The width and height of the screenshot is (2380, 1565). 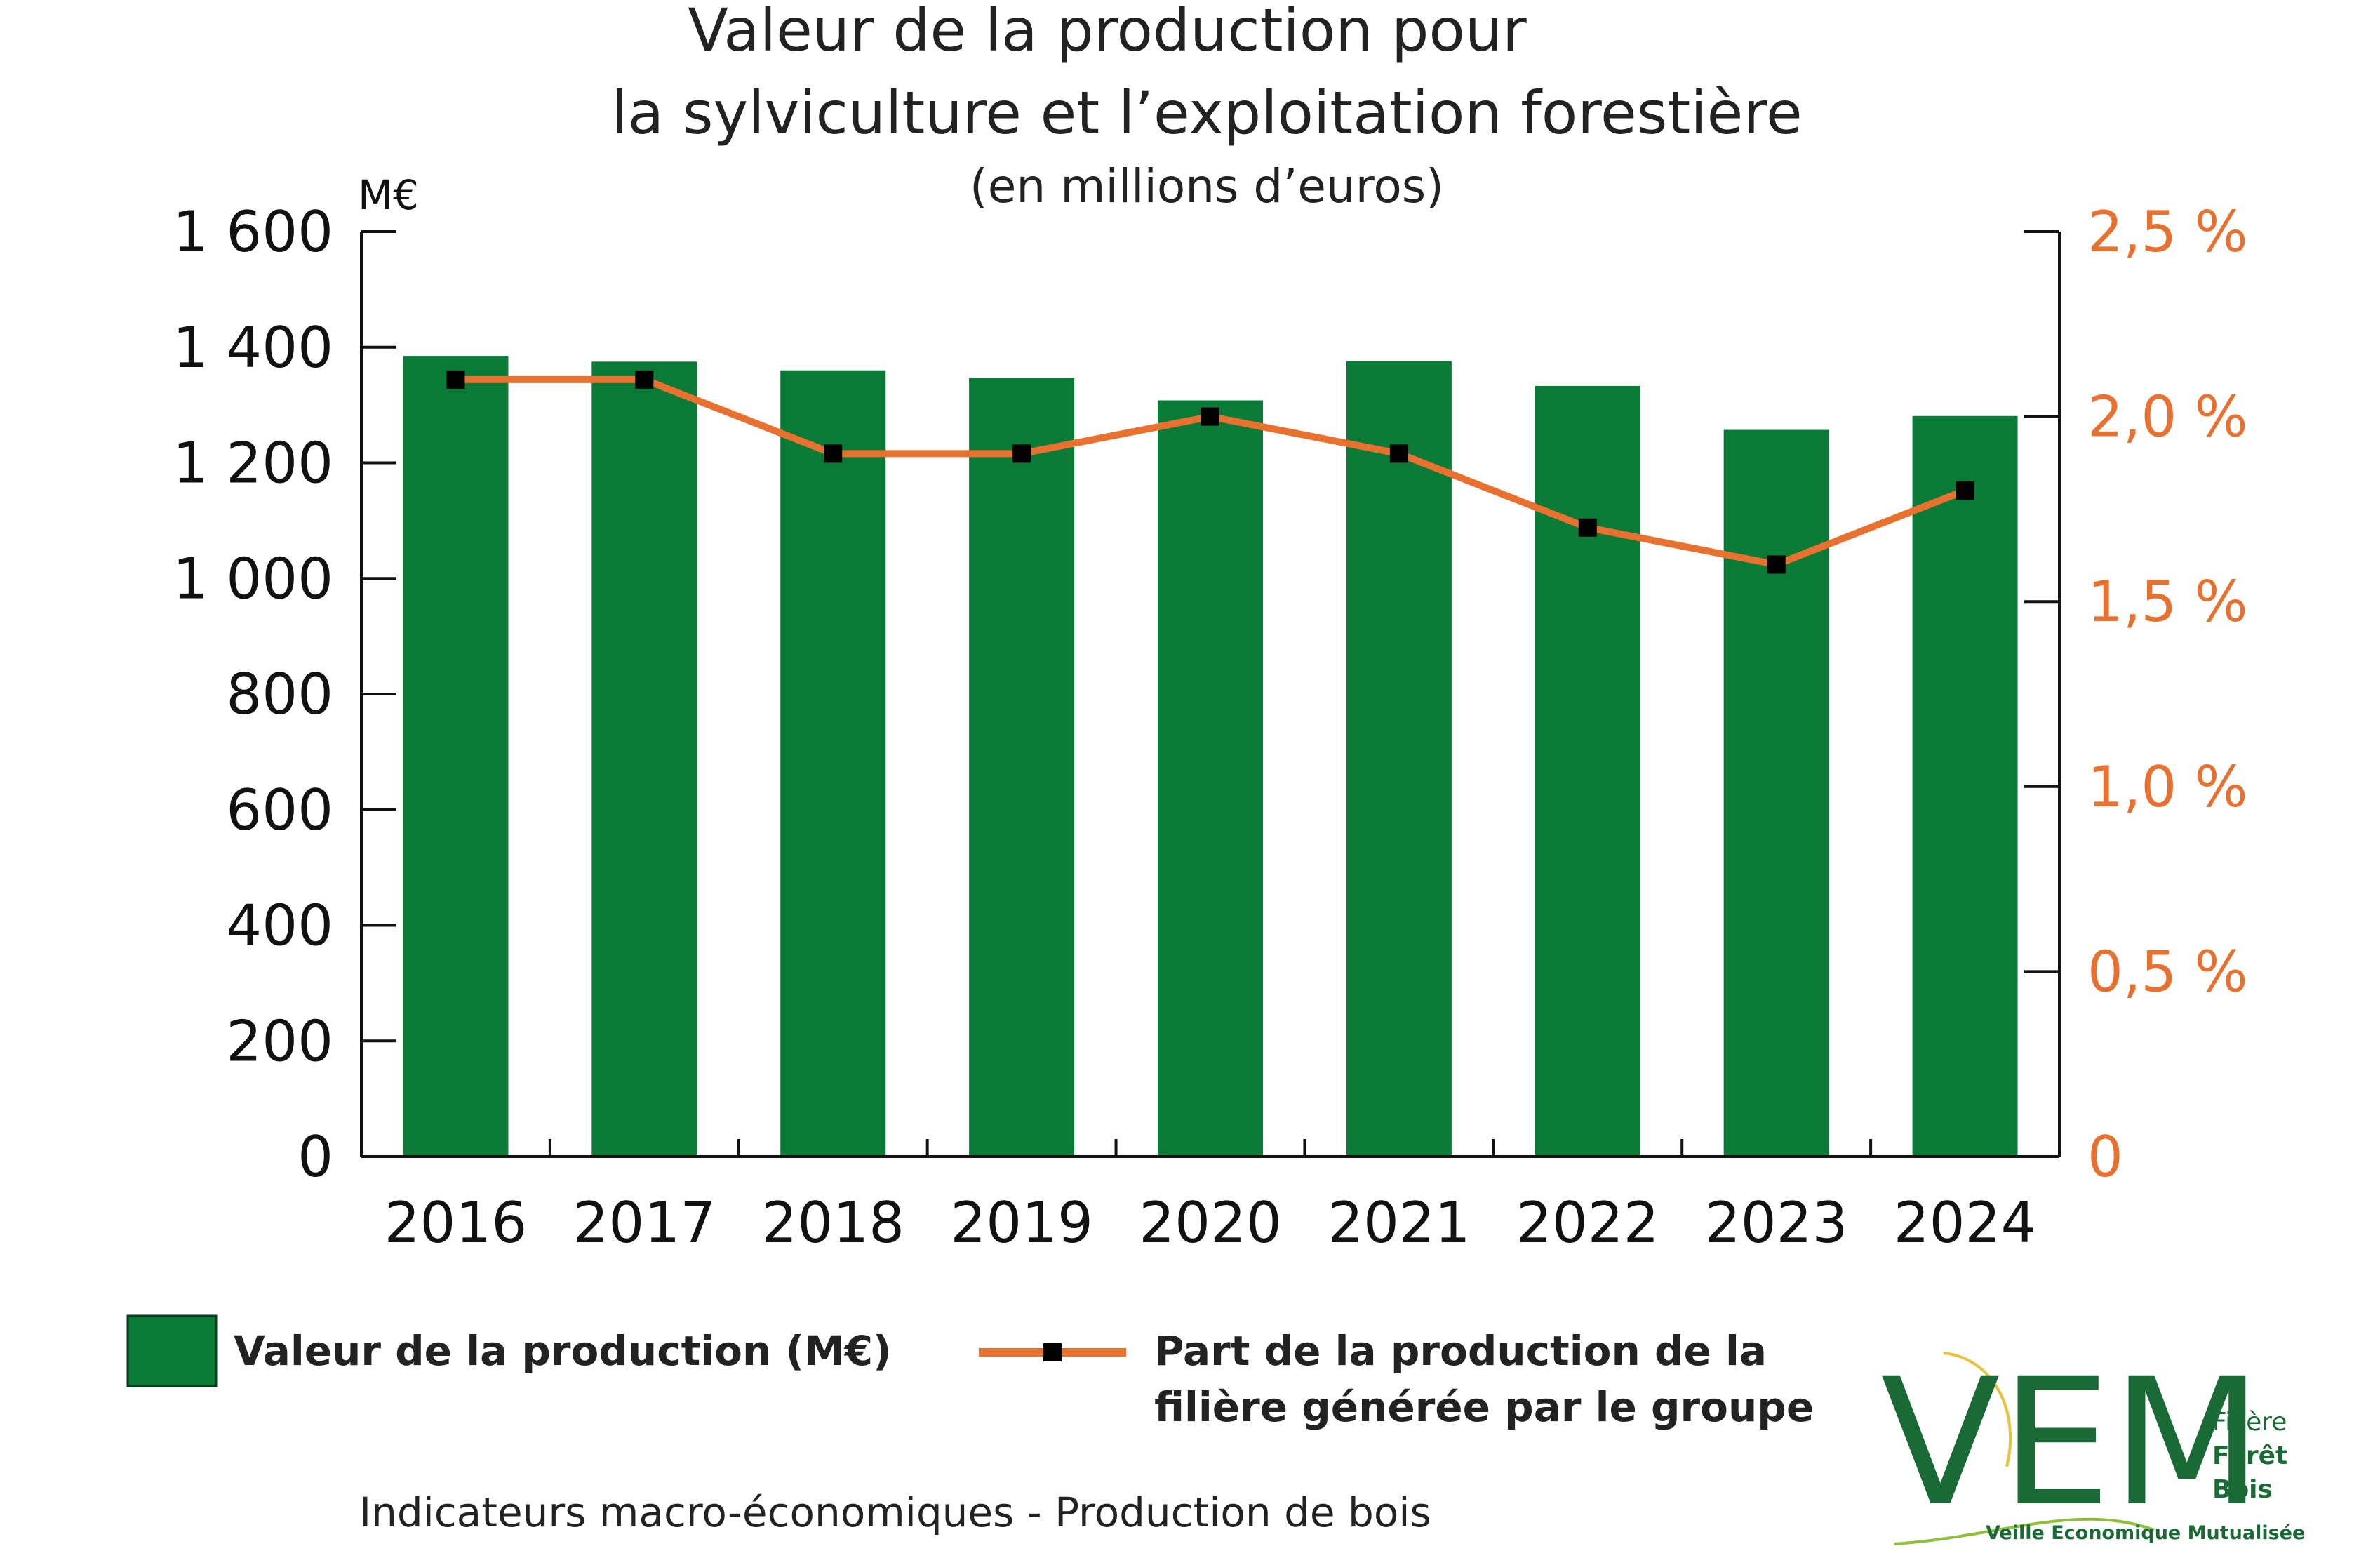 I want to click on chart-subtitle: (en millions d’euros), so click(x=1207, y=186).